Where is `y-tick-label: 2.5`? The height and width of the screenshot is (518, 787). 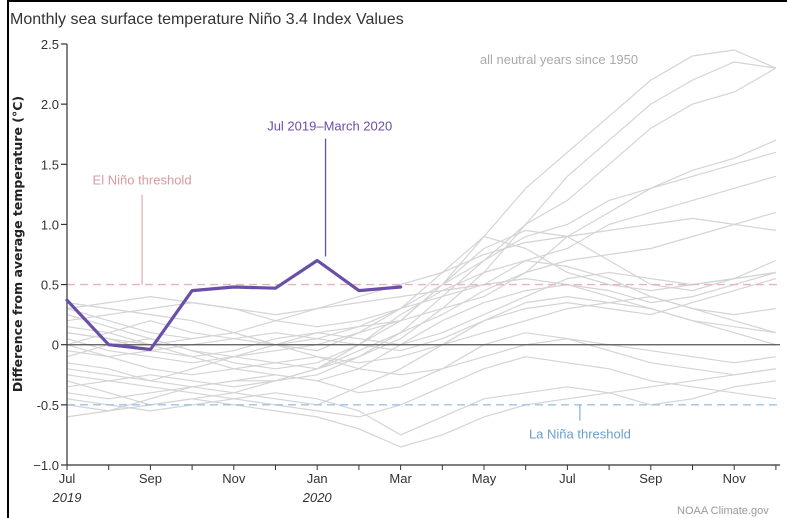
y-tick-label: 2.5 is located at coordinates (50, 44).